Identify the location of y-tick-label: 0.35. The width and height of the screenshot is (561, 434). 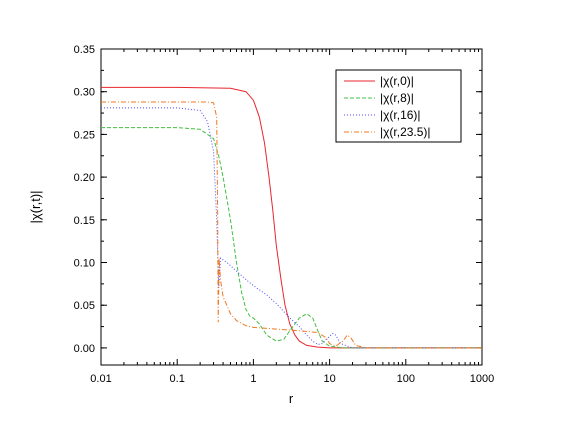
(84, 50).